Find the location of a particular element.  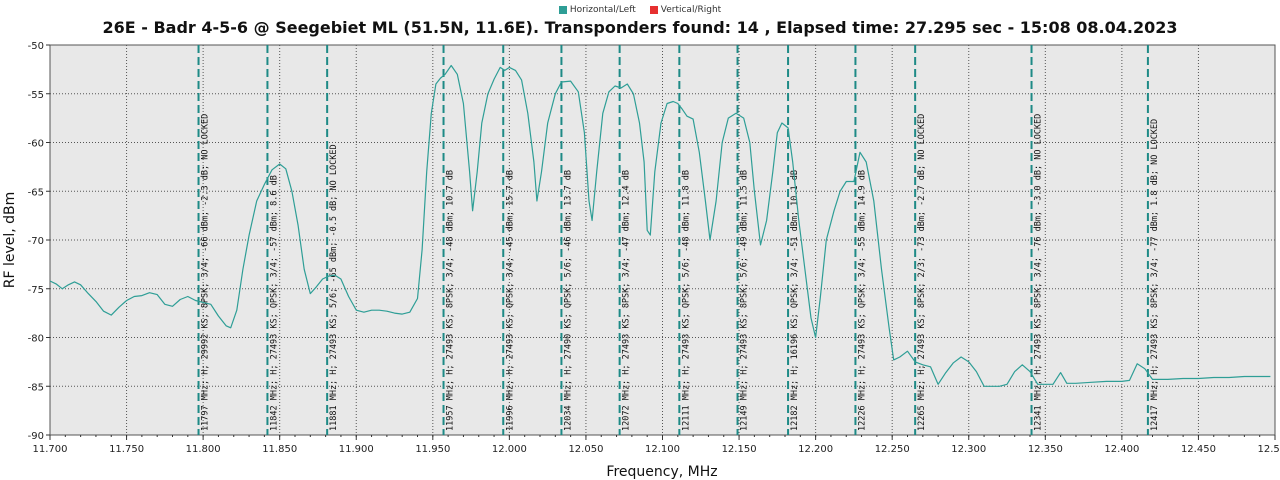

y-axis-label: RF level, dBm is located at coordinates (10, 240).